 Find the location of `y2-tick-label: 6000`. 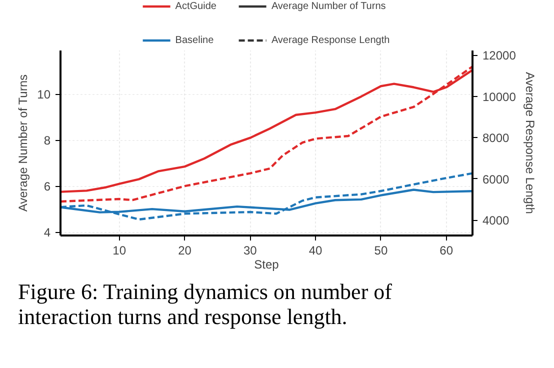

y2-tick-label: 6000 is located at coordinates (496, 179).